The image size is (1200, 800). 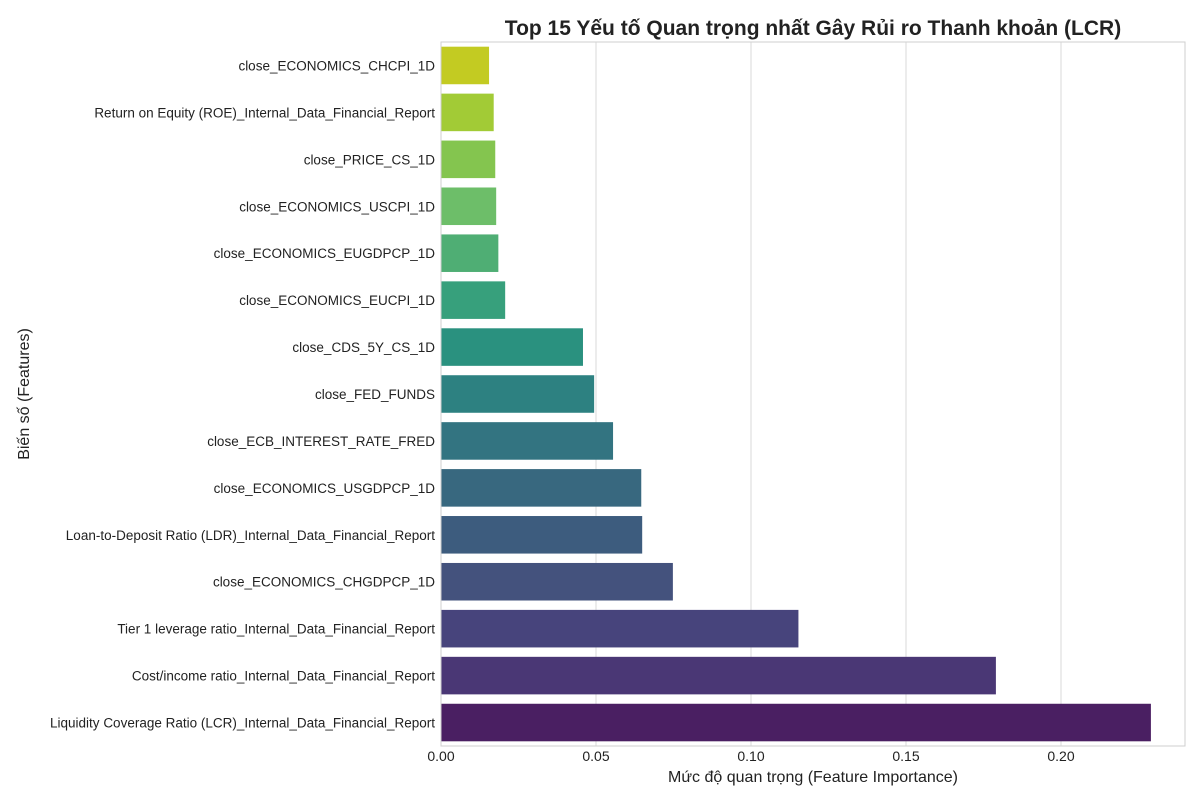 I want to click on category-label: close_FED_FUNDS, so click(x=375, y=394).